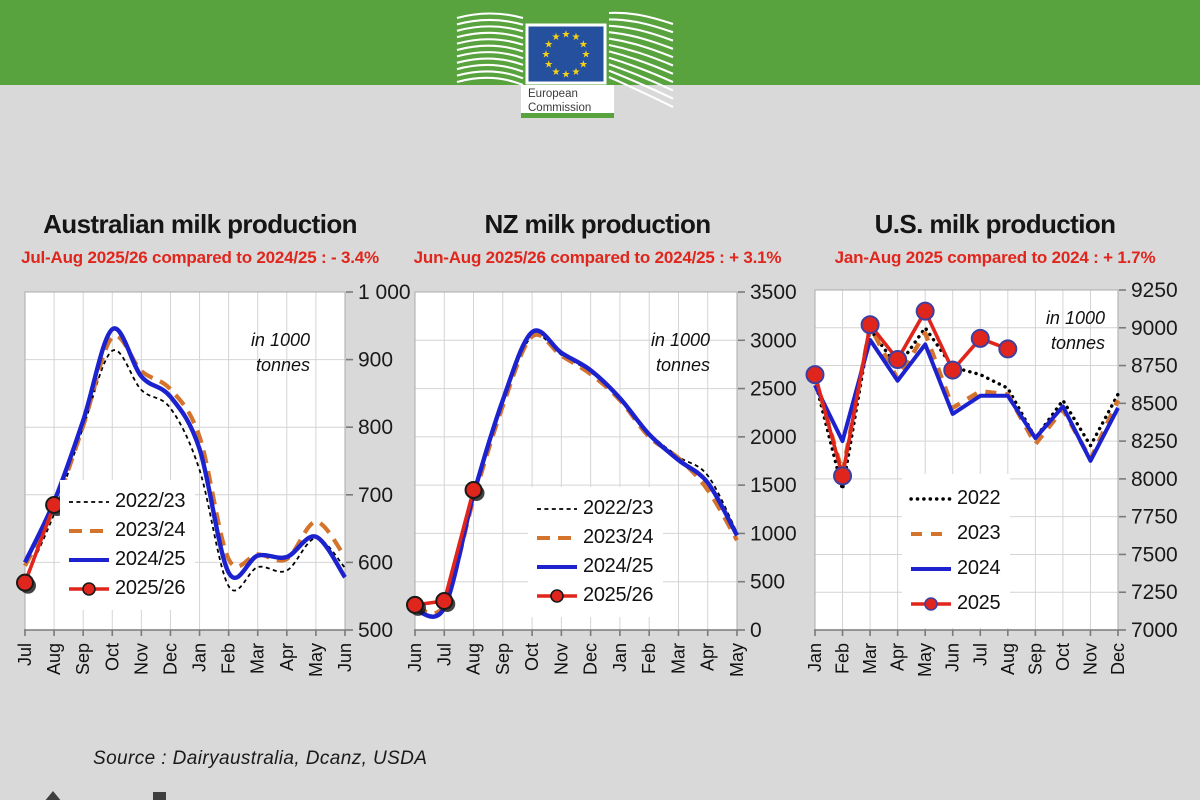  What do you see at coordinates (375, 562) in the screenshot?
I see `y-tick-label: 600` at bounding box center [375, 562].